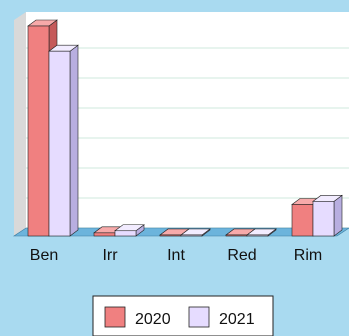 The width and height of the screenshot is (349, 336). Describe the element at coordinates (308, 255) in the screenshot. I see `x-tick-label: Rim` at that location.